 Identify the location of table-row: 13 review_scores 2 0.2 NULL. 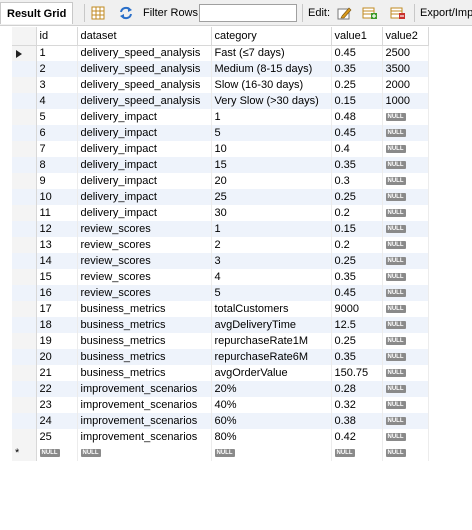
(220, 245).